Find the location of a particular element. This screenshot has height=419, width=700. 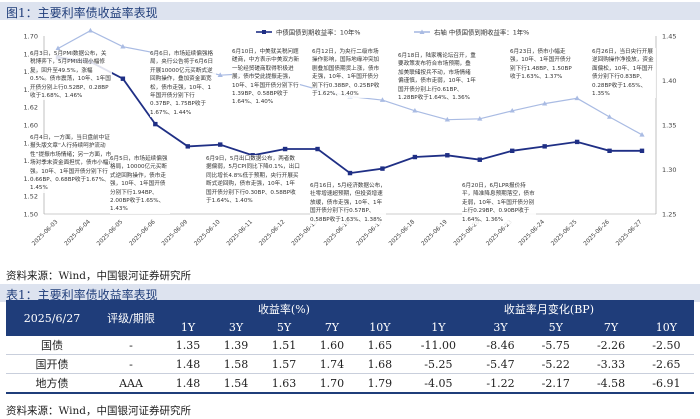

table-title-bar is located at coordinates (350, 293).